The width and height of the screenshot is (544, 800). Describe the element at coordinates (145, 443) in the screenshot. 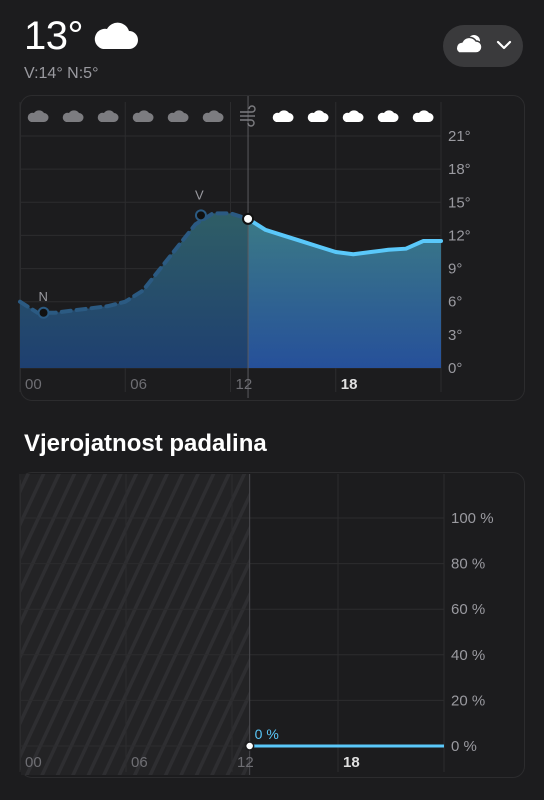

I see `precipitation-title: Vjerojatnost padalina` at that location.